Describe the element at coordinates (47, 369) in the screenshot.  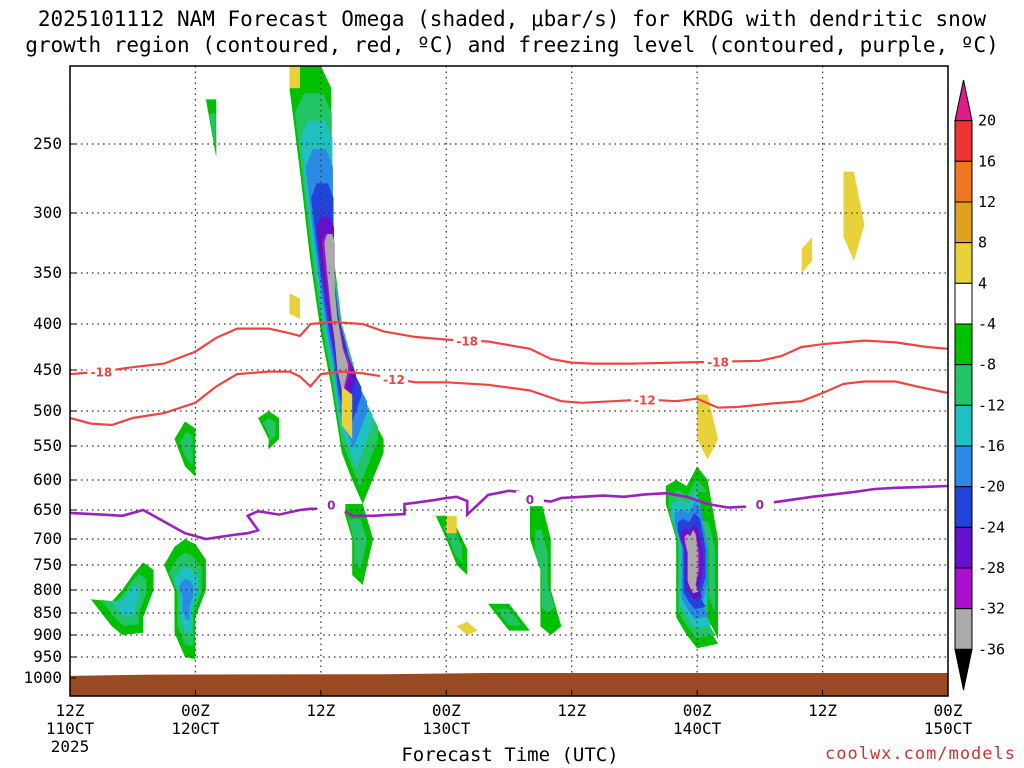
I see `y-tick-label: 450` at that location.